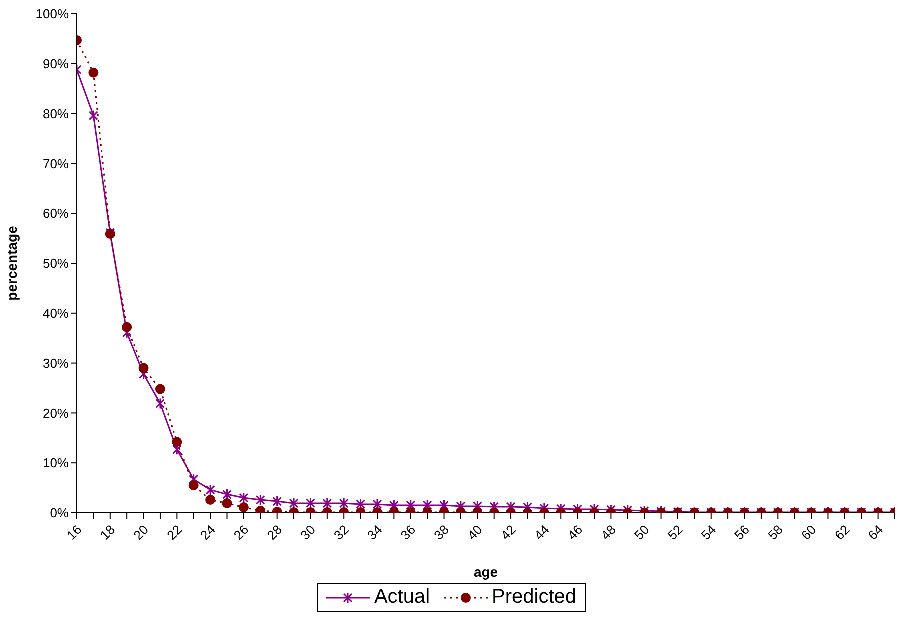  Describe the element at coordinates (56, 413) in the screenshot. I see `y-tick-label: 20%` at that location.